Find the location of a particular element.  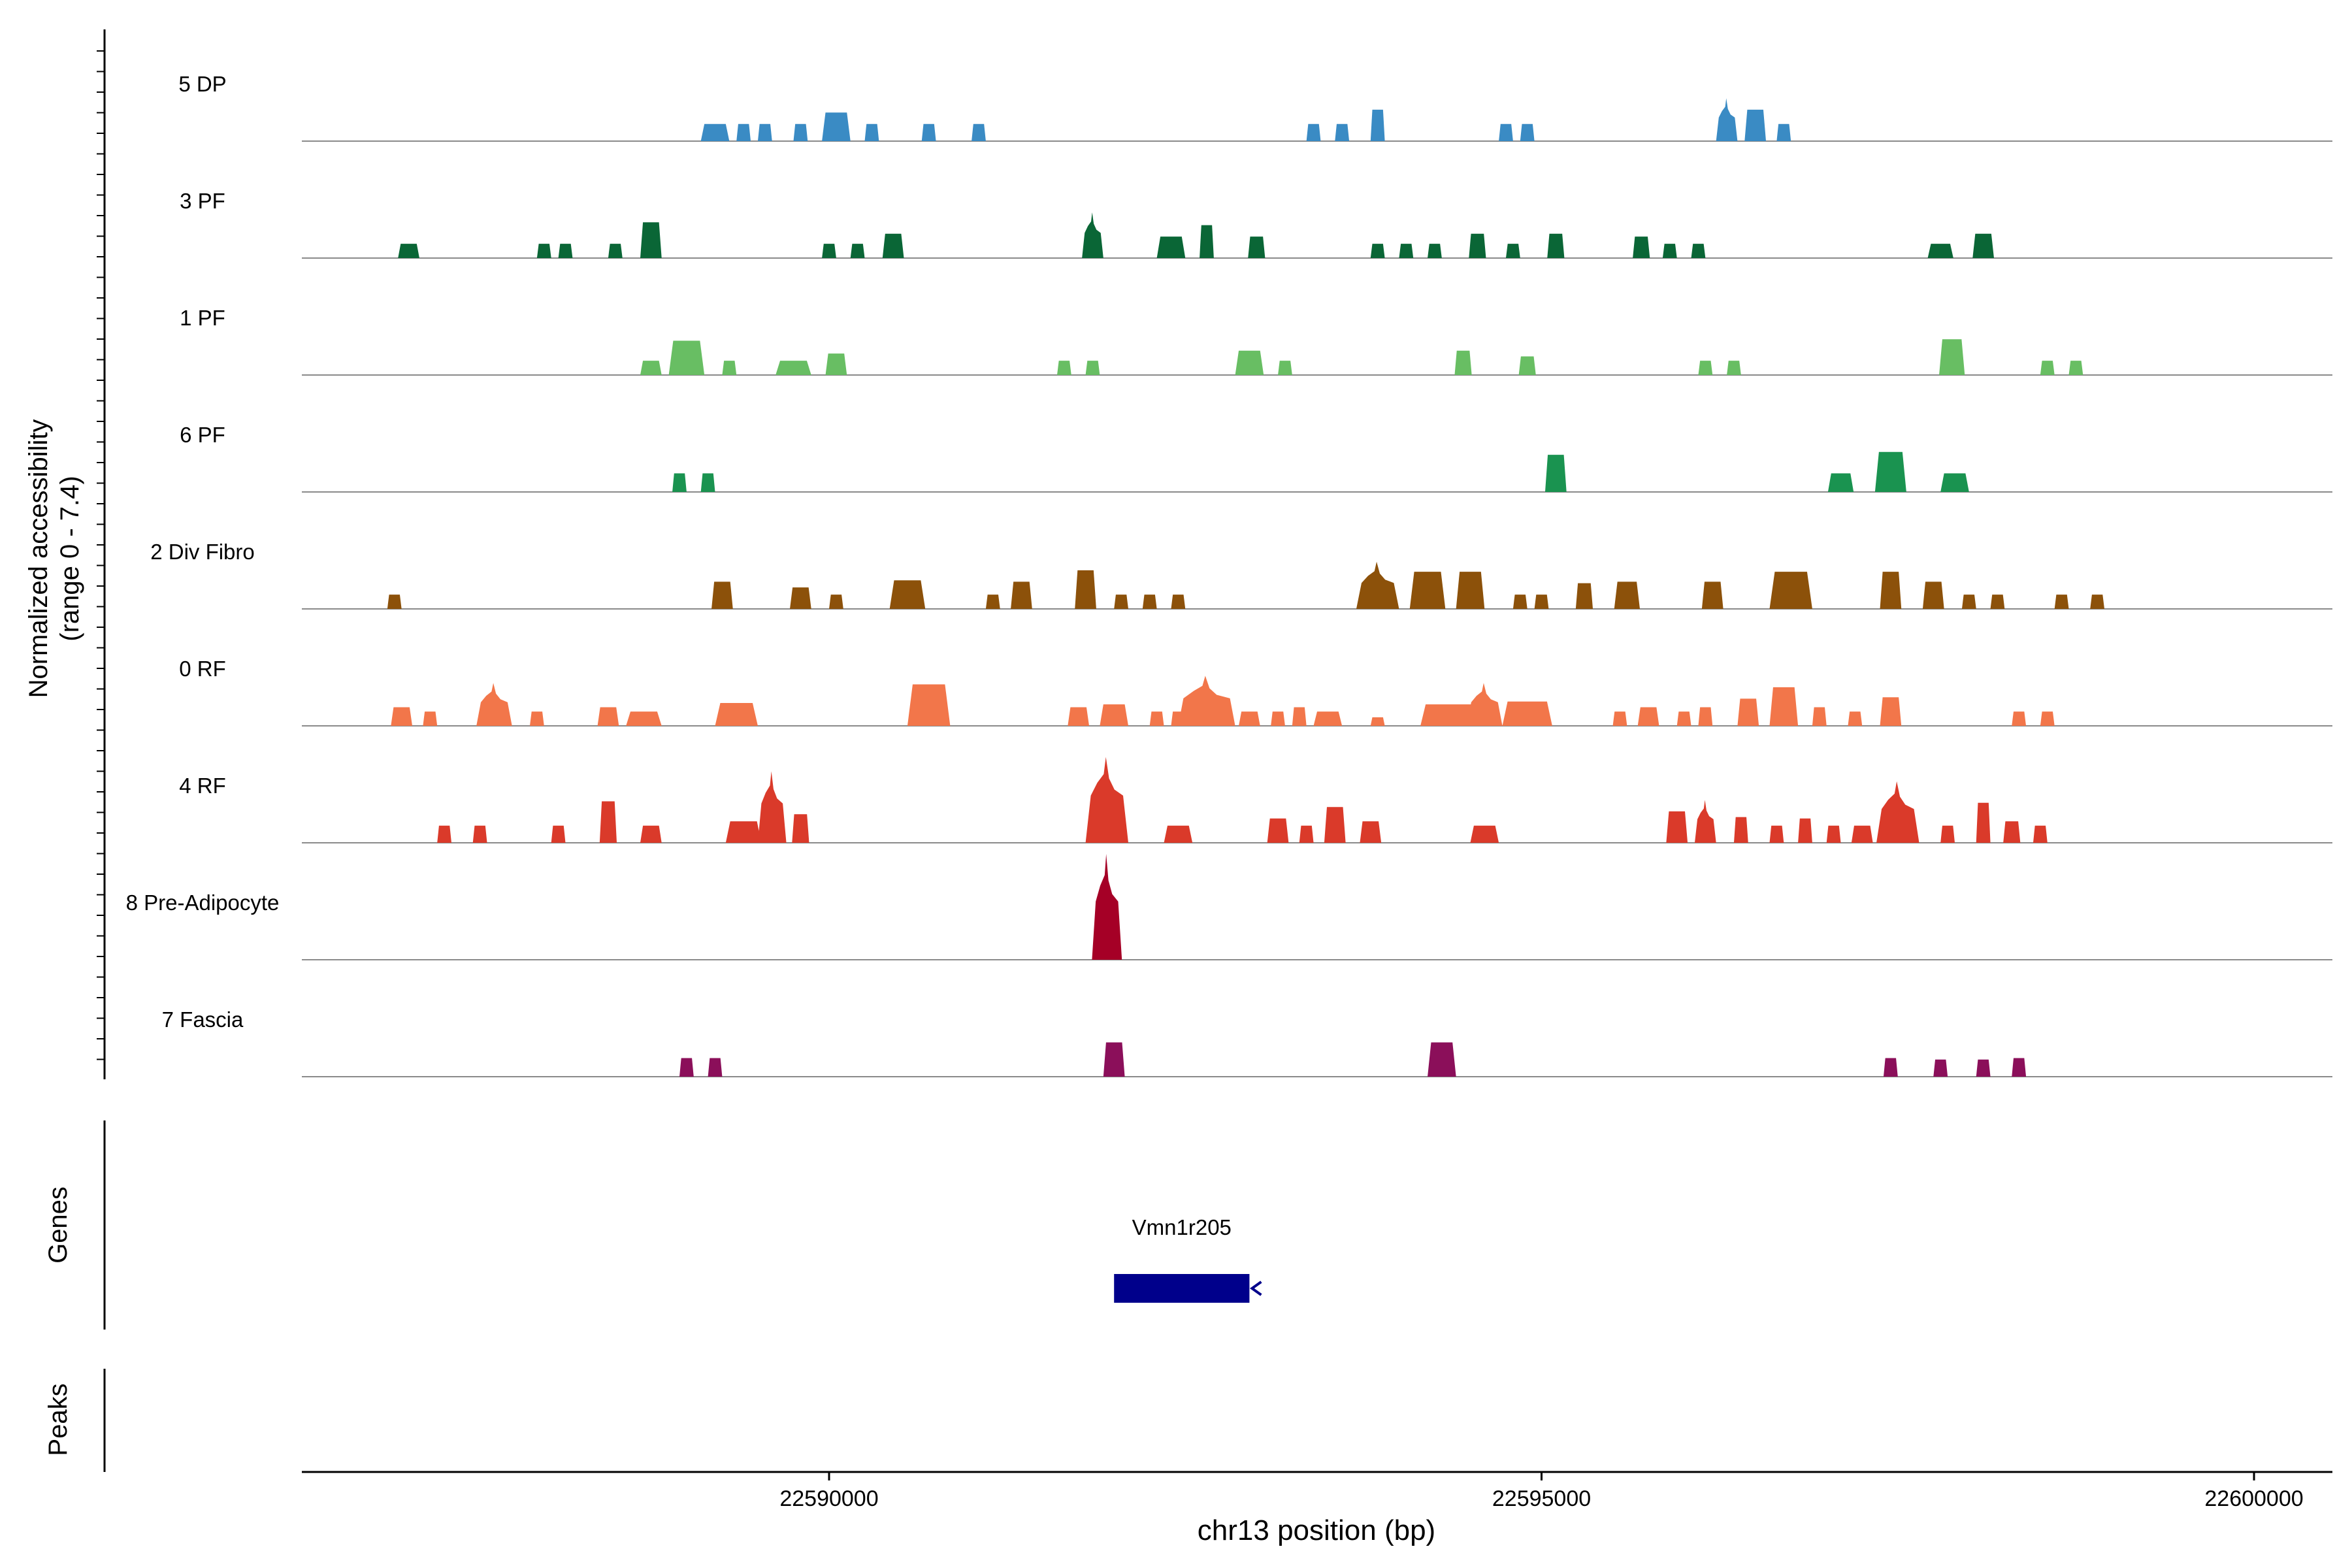

genes-panel-title: Genes is located at coordinates (58, 1225).